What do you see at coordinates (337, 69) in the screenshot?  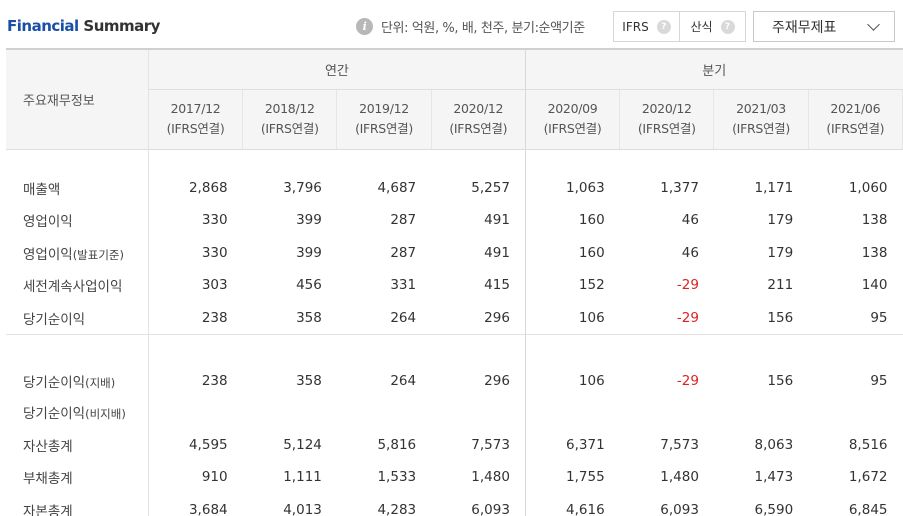 I see `annual-group-header: 연간` at bounding box center [337, 69].